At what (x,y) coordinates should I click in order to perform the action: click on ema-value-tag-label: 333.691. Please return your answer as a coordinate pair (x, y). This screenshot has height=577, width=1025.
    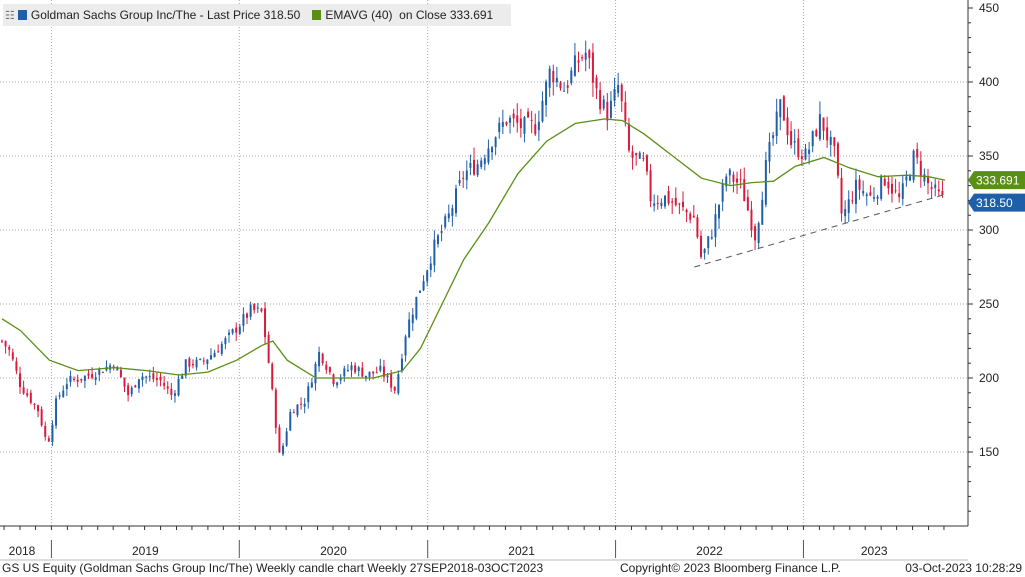
    Looking at the image, I should click on (998, 181).